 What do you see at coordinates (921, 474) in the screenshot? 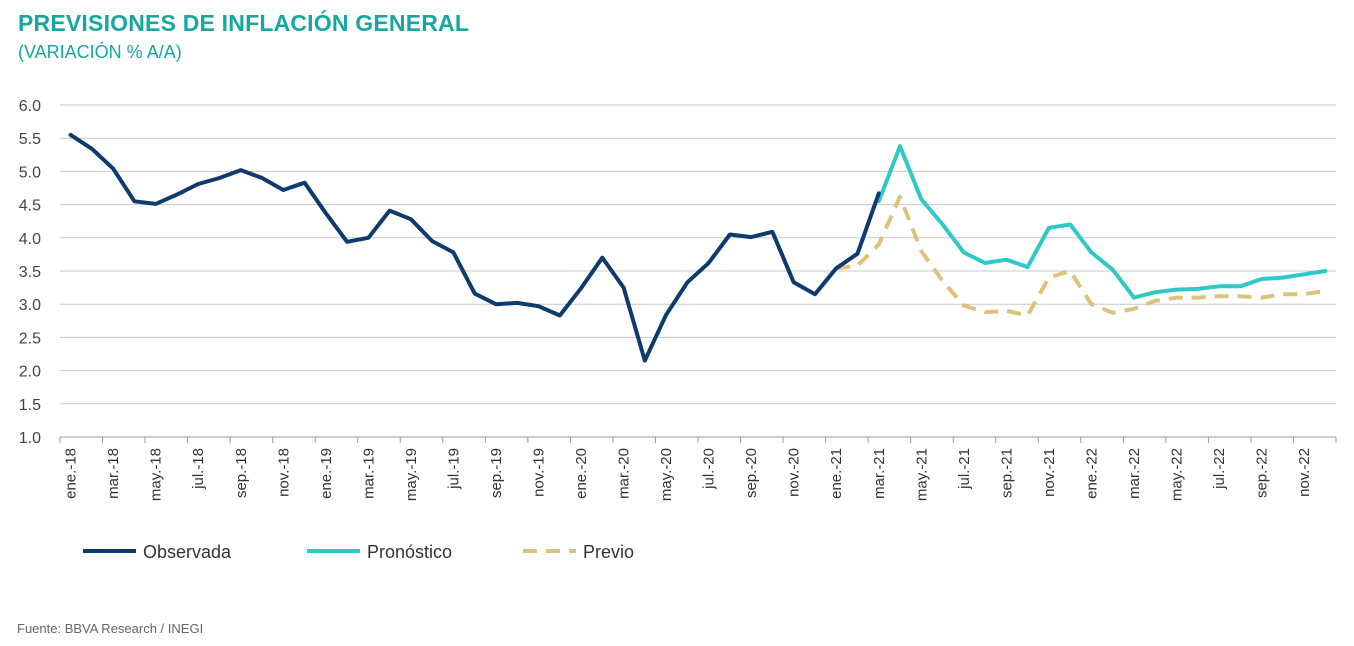
I see `x-tick-label: may.-21` at bounding box center [921, 474].